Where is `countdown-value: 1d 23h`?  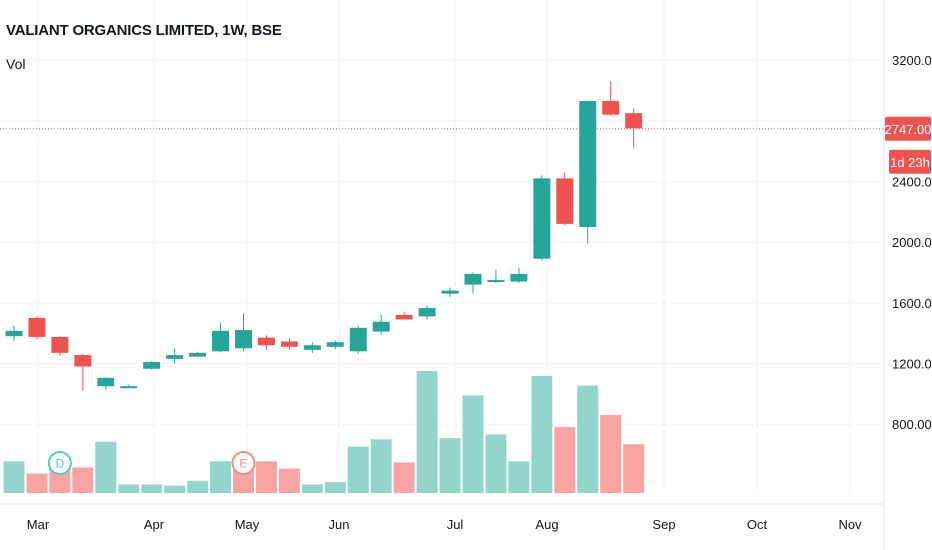 countdown-value: 1d 23h is located at coordinates (910, 162).